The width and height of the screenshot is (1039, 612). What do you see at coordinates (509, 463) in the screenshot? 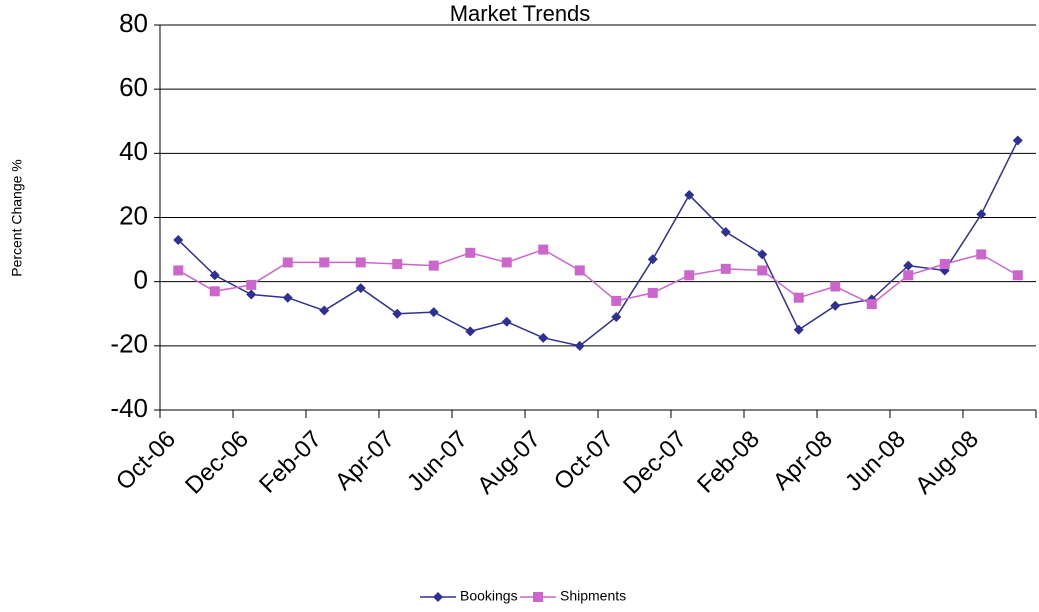
I see `x-tick-label: Aug-07` at bounding box center [509, 463].